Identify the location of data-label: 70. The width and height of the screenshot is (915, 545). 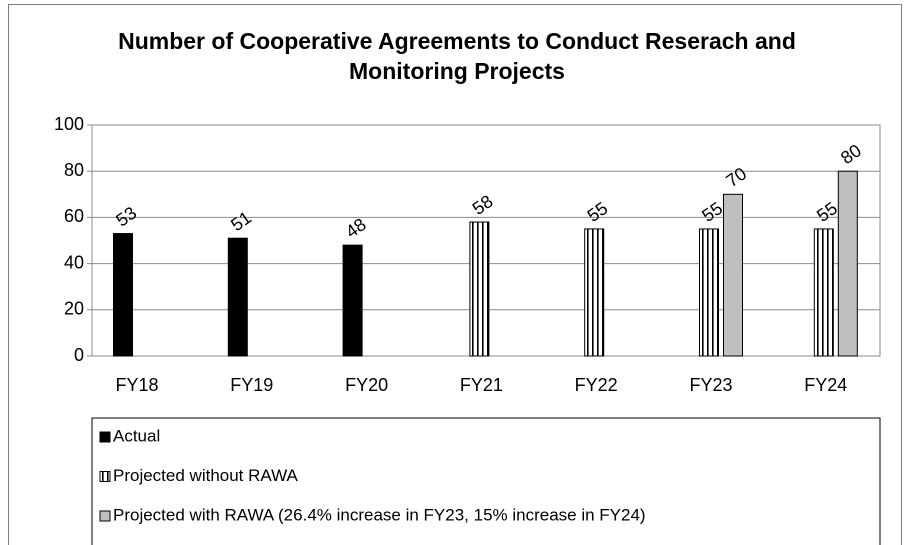
(736, 177).